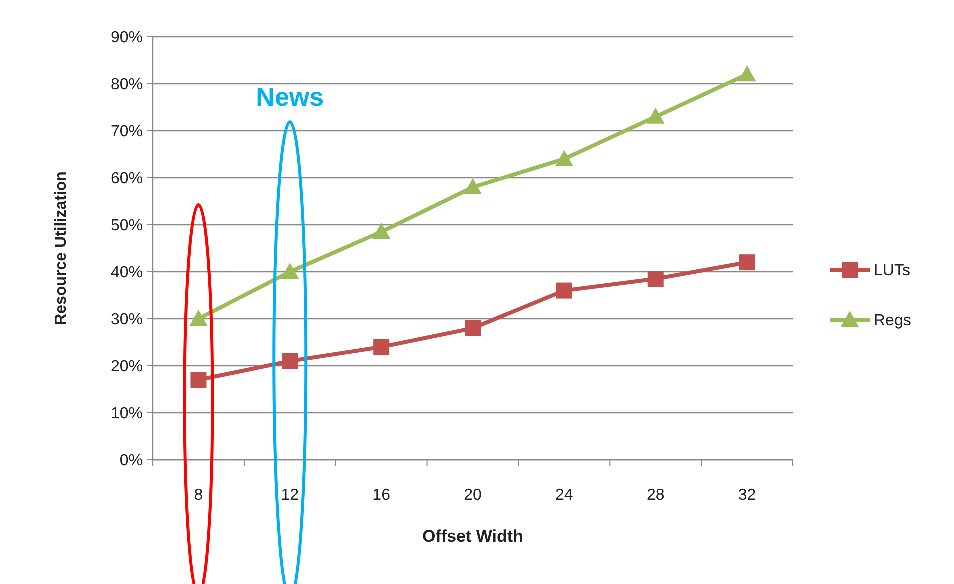  I want to click on x-tick-label: 8, so click(199, 495).